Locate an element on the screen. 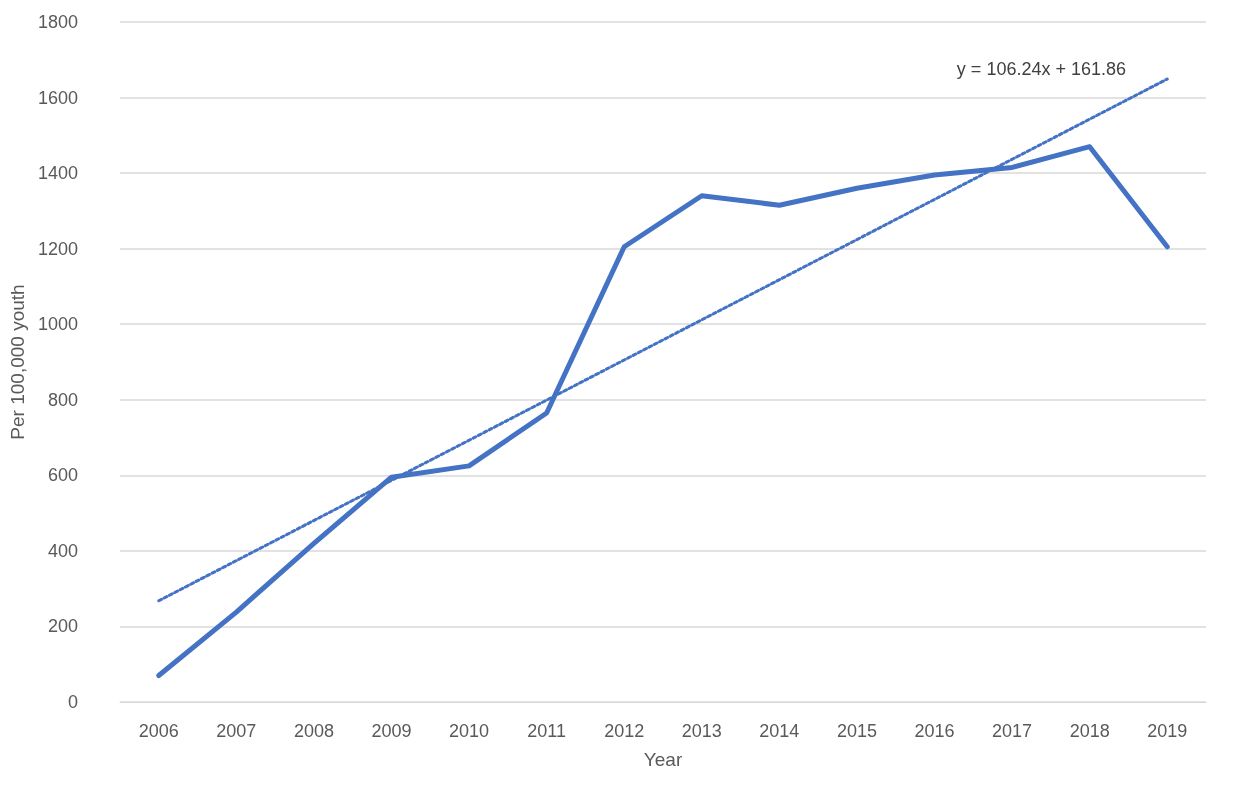  x-axis-title: Year is located at coordinates (663, 759).